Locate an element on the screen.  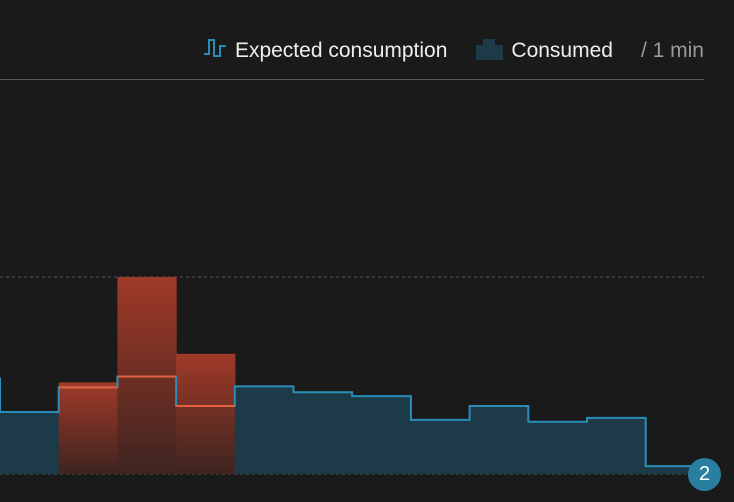
event-count-badge: 2 is located at coordinates (704, 474).